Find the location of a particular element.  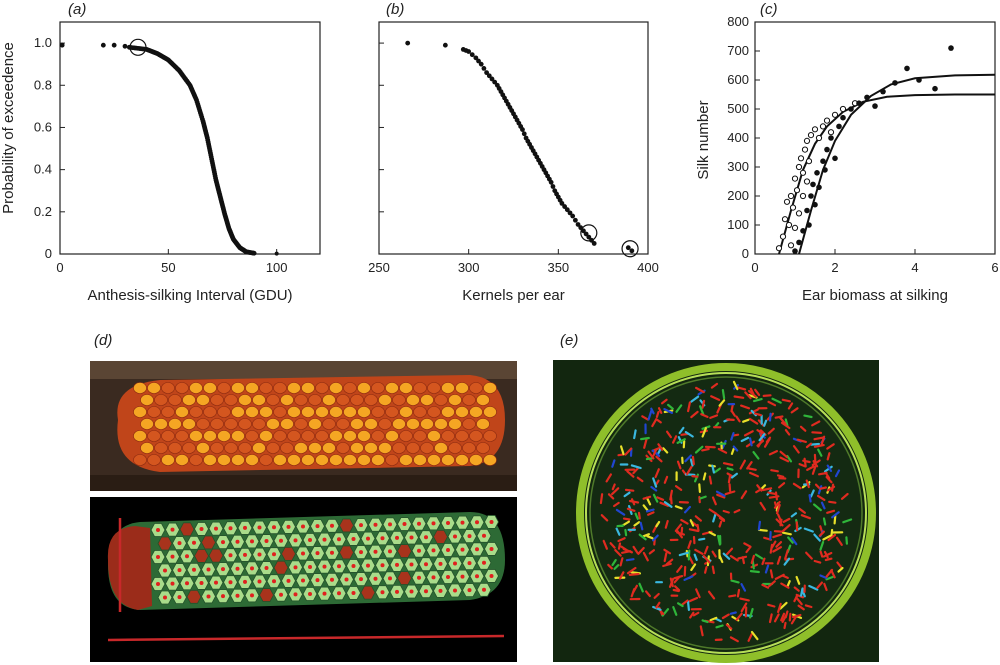

open-point-c is located at coordinates (811, 135).